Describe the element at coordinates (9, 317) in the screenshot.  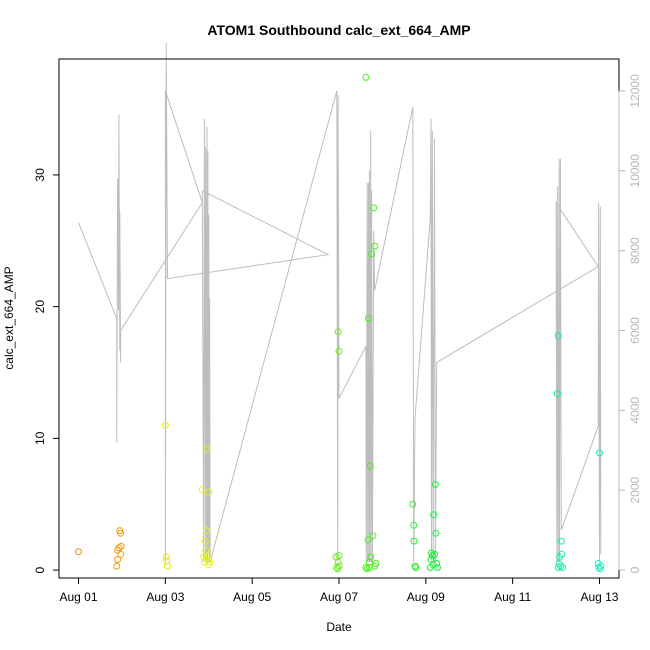
I see `y-axis-label: calc_ext_664_AMP` at that location.